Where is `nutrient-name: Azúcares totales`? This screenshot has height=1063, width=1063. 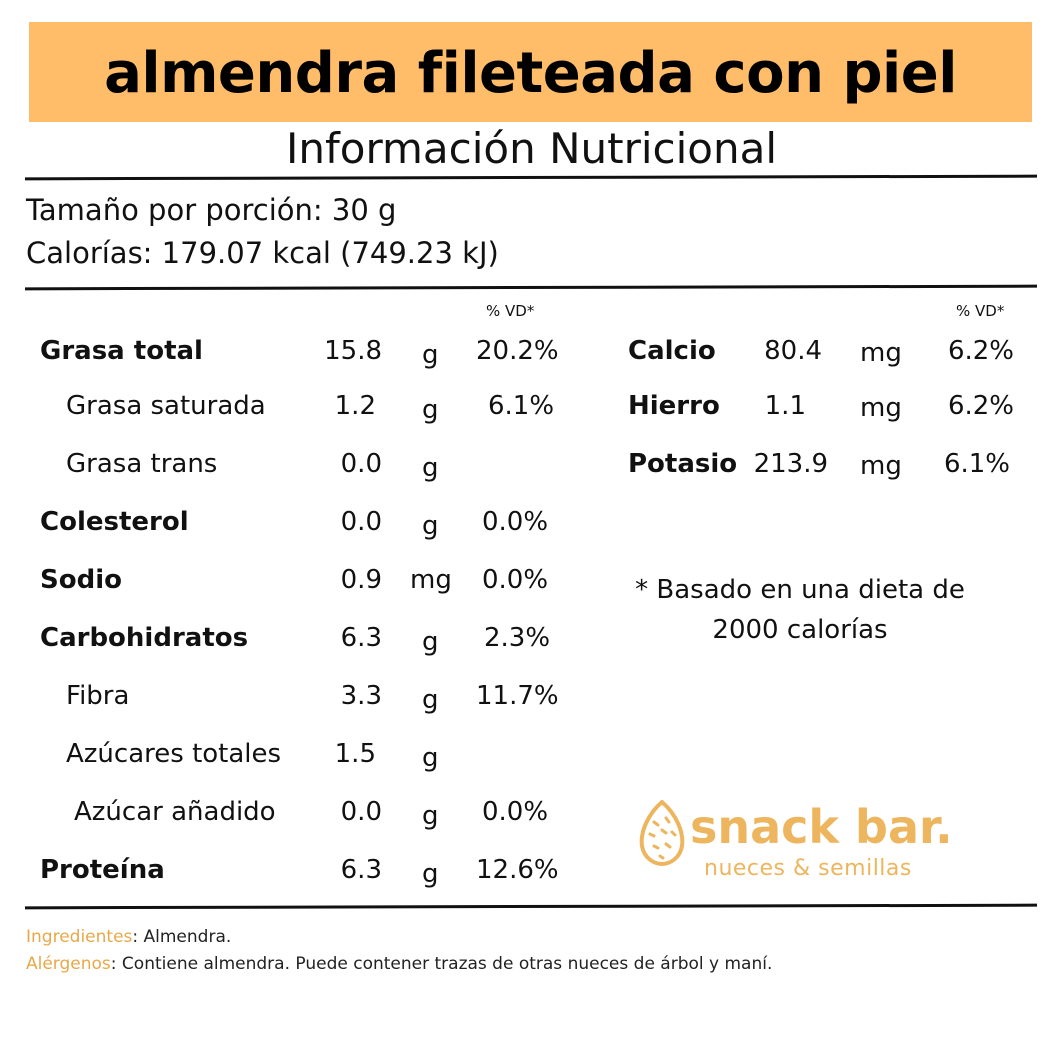
nutrient-name: Azúcares totales is located at coordinates (174, 754).